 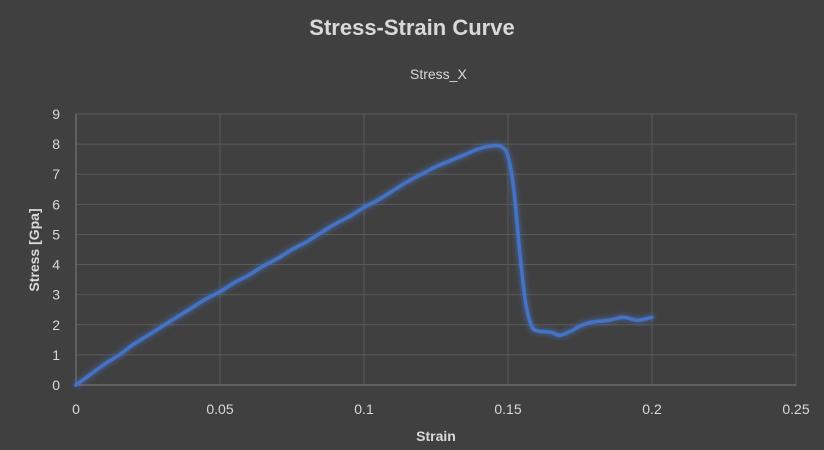 I want to click on y-tick-label: 7, so click(x=56, y=174).